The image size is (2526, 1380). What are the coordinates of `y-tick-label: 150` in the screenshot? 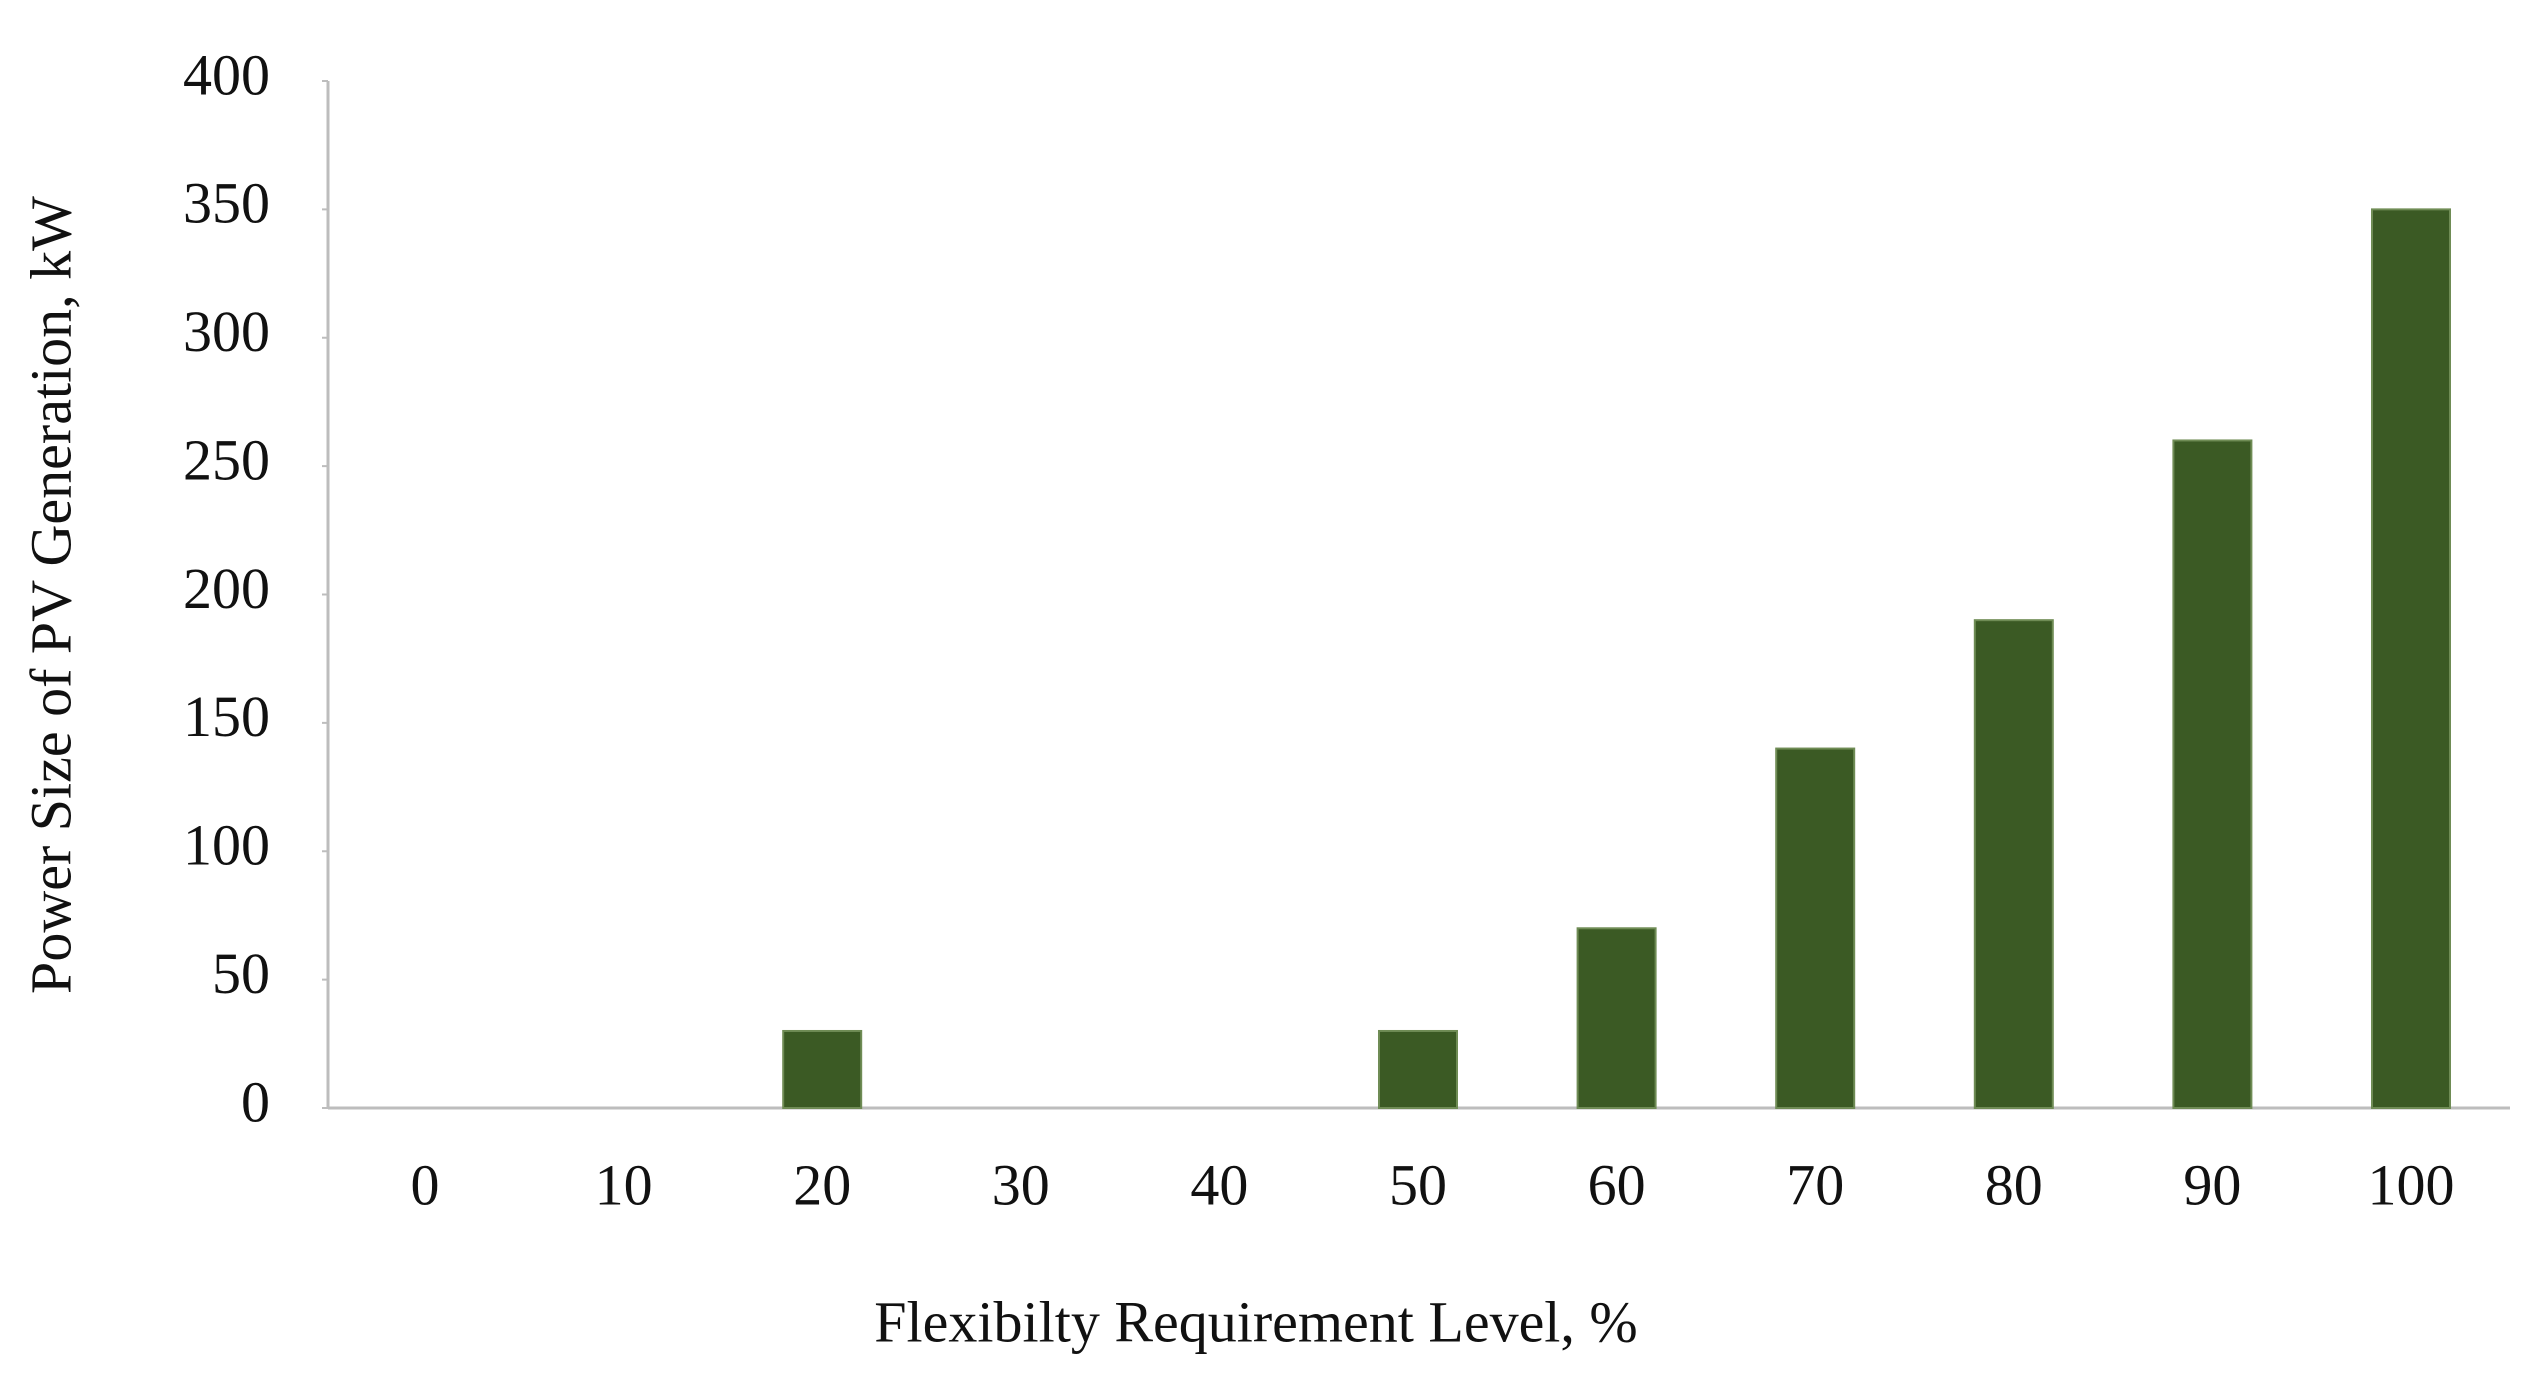 It's located at (226, 716).